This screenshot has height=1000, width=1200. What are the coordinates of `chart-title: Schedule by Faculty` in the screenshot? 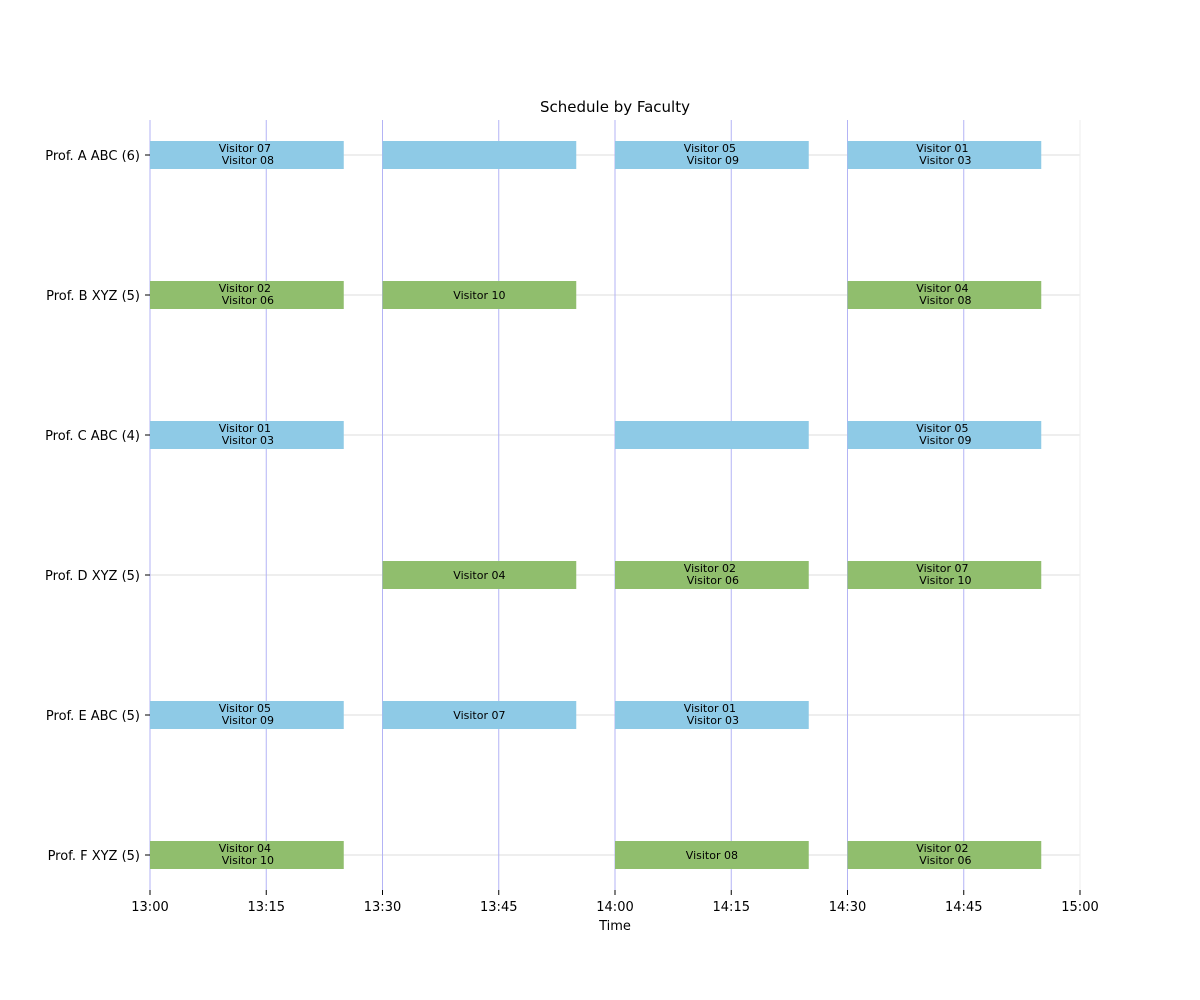 It's located at (615, 107).